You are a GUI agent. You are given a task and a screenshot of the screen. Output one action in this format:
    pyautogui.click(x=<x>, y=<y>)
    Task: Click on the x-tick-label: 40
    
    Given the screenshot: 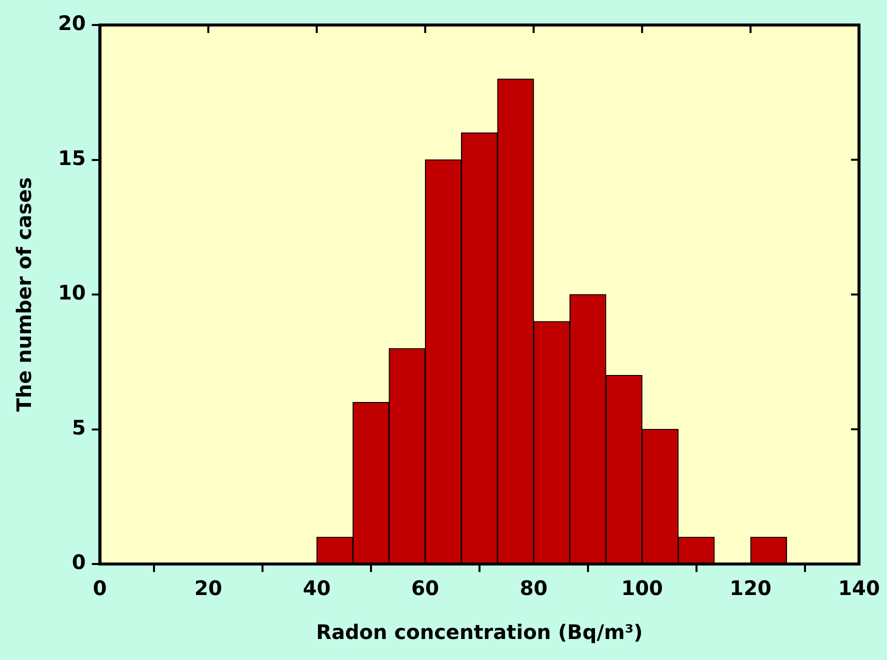 What is the action you would take?
    pyautogui.click(x=316, y=588)
    